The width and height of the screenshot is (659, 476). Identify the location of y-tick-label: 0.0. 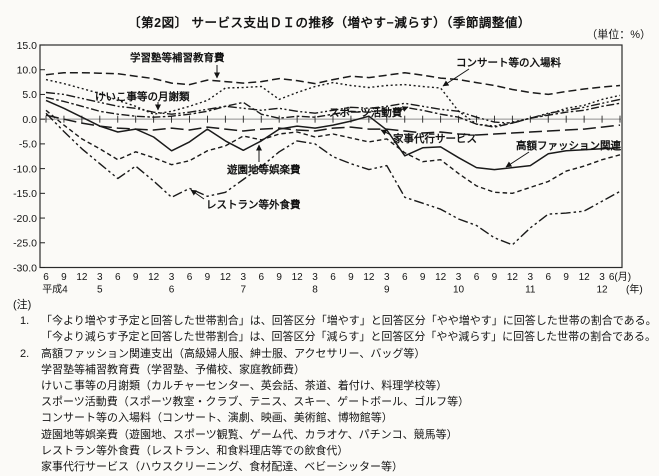
(29, 120).